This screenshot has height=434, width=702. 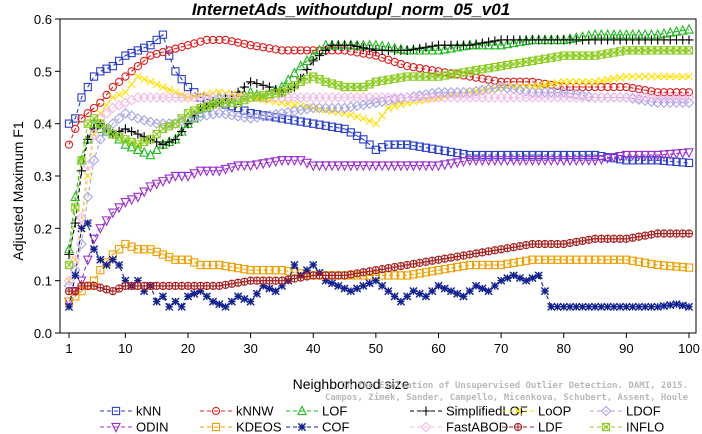 I want to click on legend-label: LOF, so click(x=334, y=411).